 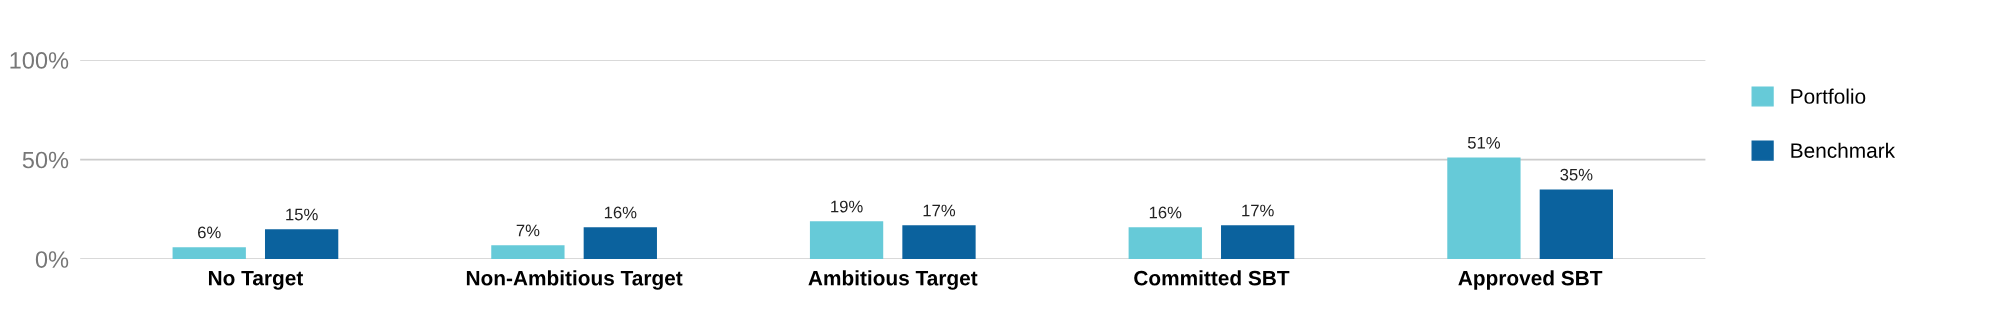 What do you see at coordinates (847, 206) in the screenshot?
I see `data-label: 19%` at bounding box center [847, 206].